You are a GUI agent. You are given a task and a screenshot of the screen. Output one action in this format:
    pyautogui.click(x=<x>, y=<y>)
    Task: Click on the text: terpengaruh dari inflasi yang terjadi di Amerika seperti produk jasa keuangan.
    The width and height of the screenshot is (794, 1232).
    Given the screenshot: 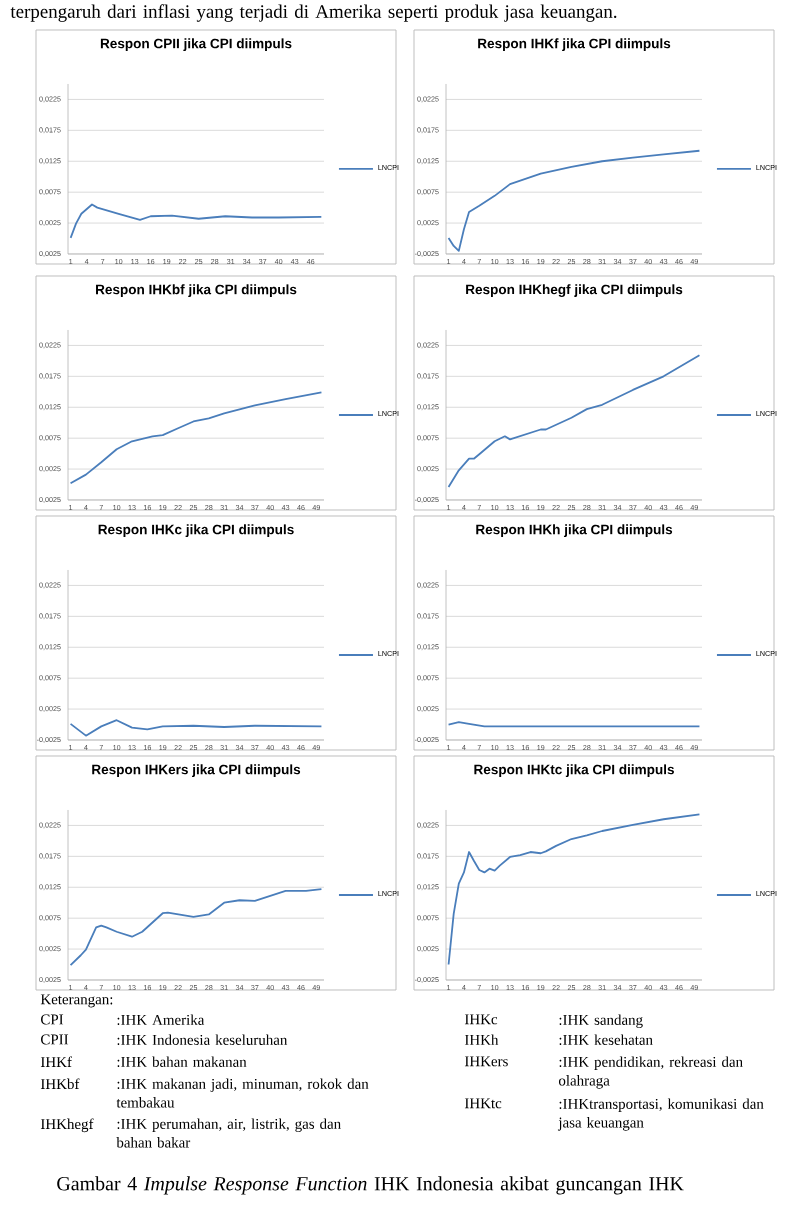 What is the action you would take?
    pyautogui.click(x=313, y=13)
    